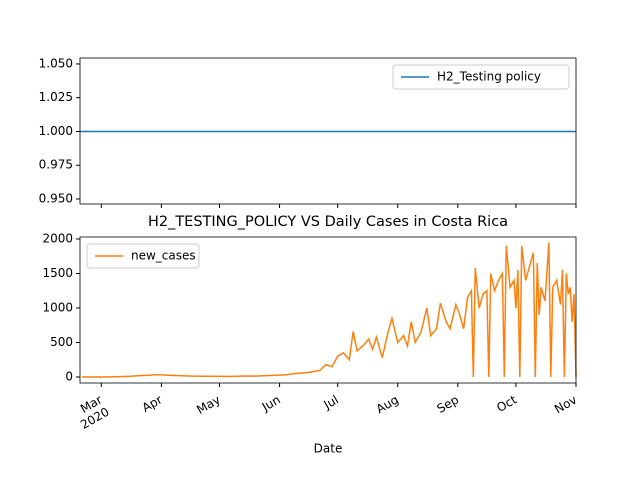 This screenshot has height=484, width=640. What do you see at coordinates (57, 273) in the screenshot?
I see `y-tick-label: 1500` at bounding box center [57, 273].